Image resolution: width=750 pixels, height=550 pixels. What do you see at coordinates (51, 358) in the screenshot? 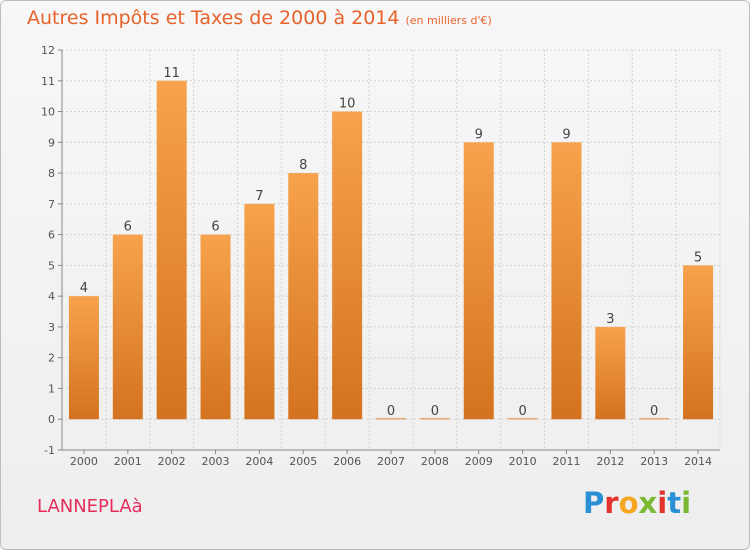
I see `y-tick-label: 2` at bounding box center [51, 358].